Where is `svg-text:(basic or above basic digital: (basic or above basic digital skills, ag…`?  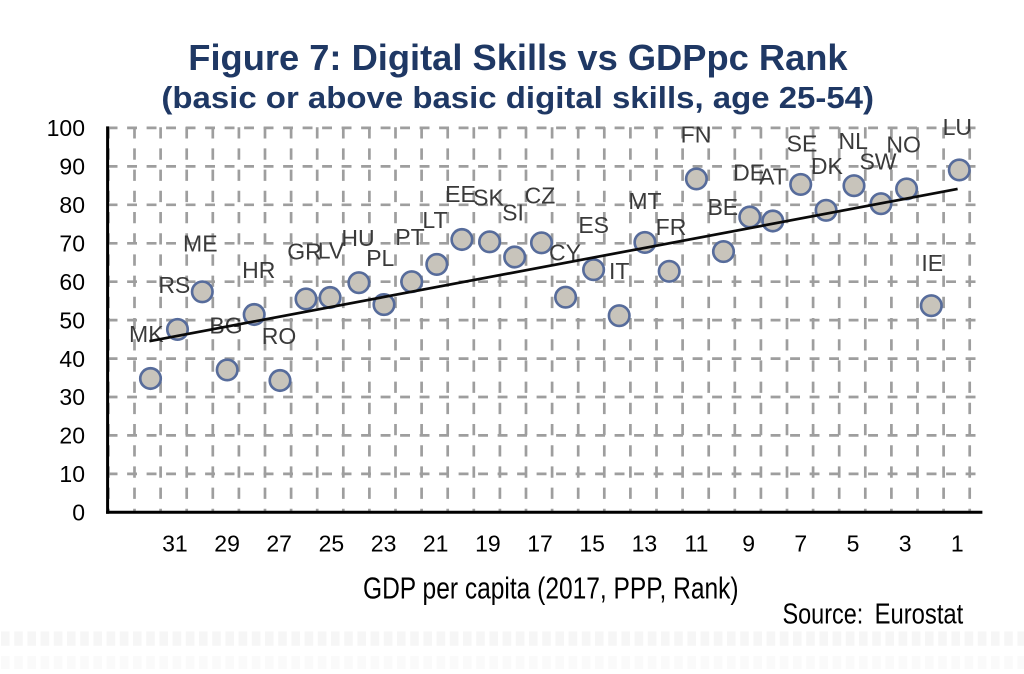
svg-text:(basic or above basic digital: (basic or above basic digital skills, ag… is located at coordinates (517, 97).